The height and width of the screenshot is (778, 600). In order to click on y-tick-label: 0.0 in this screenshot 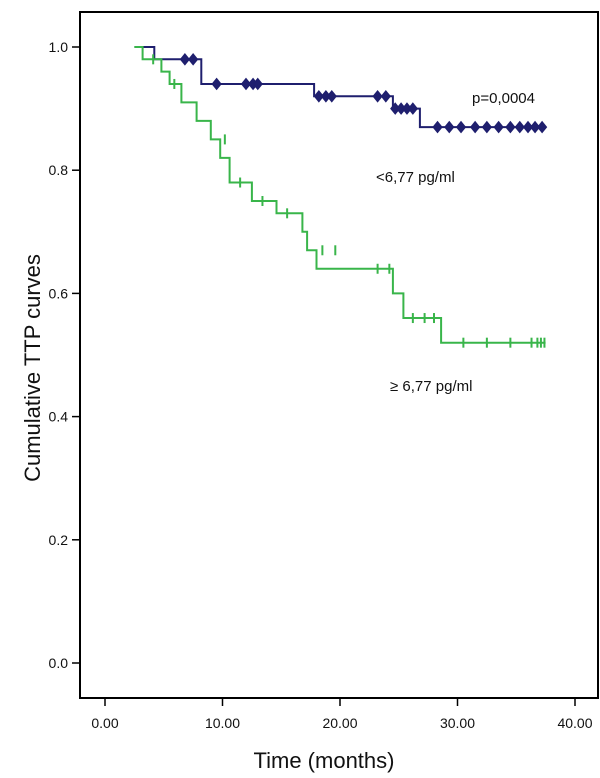, I will do `click(59, 663)`.